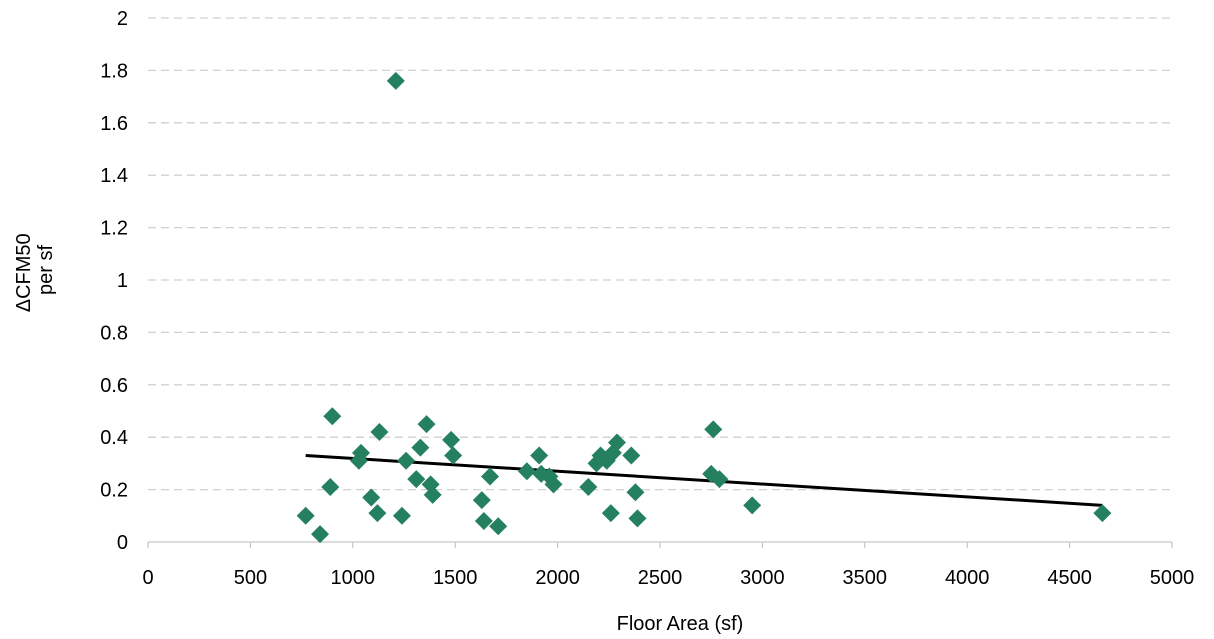 This screenshot has width=1214, height=639. What do you see at coordinates (114, 386) in the screenshot?
I see `y-tick-label: 0.6` at bounding box center [114, 386].